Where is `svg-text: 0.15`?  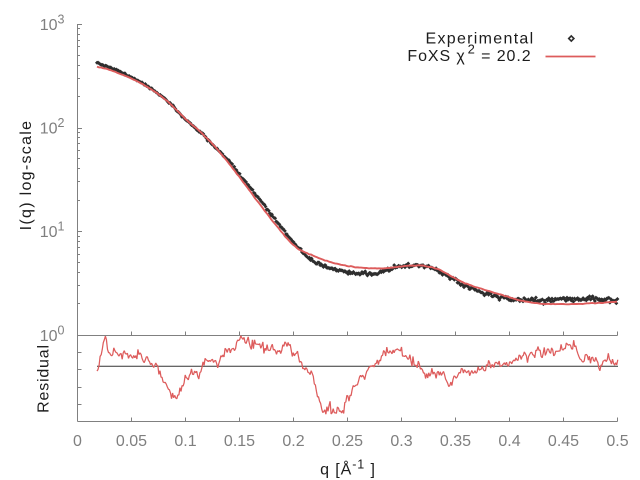 svg-text: 0.15 is located at coordinates (239, 441).